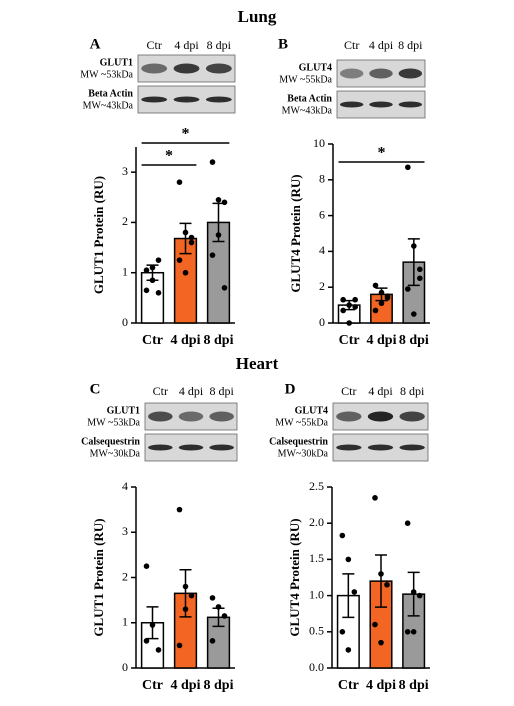 This screenshot has height=706, width=514. I want to click on y-tick-label: 3, so click(125, 531).